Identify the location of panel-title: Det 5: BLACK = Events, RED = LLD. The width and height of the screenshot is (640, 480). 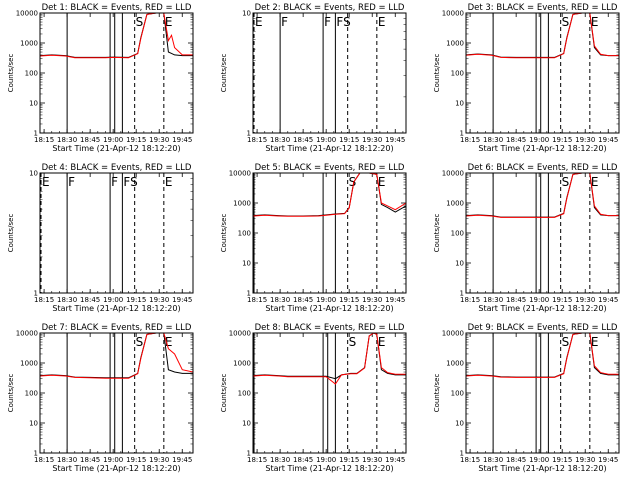
(330, 168).